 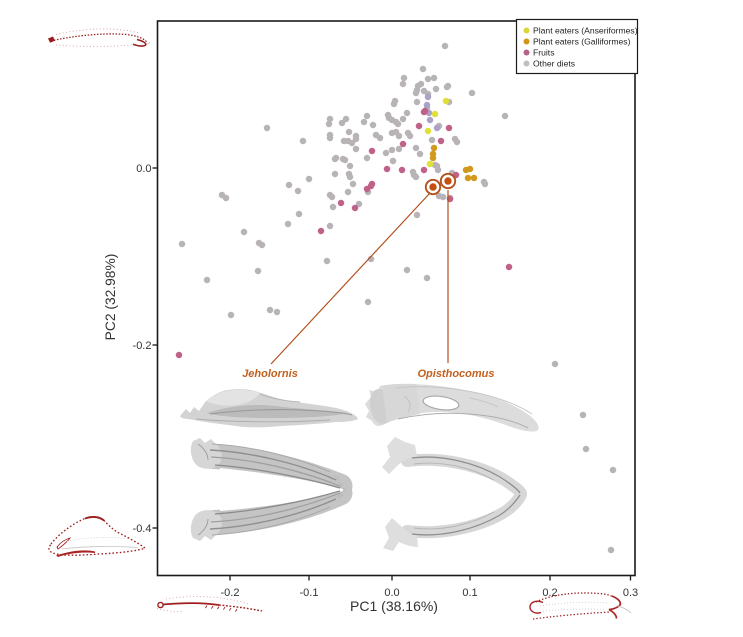 I want to click on svg-text: Fruits, so click(x=543, y=53).